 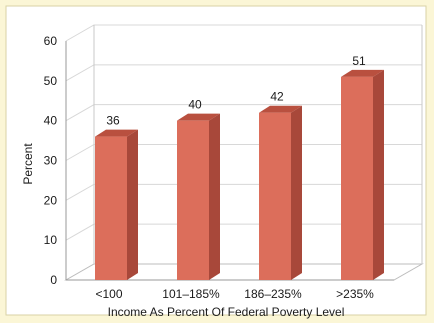 What do you see at coordinates (51, 200) in the screenshot?
I see `y-tick-label: 20` at bounding box center [51, 200].